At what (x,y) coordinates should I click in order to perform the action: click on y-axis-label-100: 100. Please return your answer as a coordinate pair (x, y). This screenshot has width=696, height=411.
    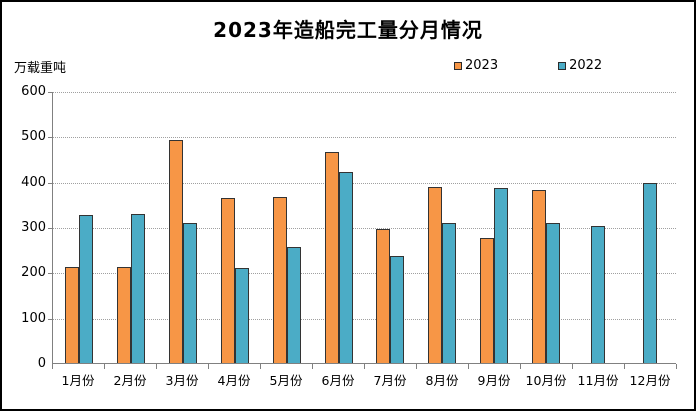
    Looking at the image, I should click on (33, 318).